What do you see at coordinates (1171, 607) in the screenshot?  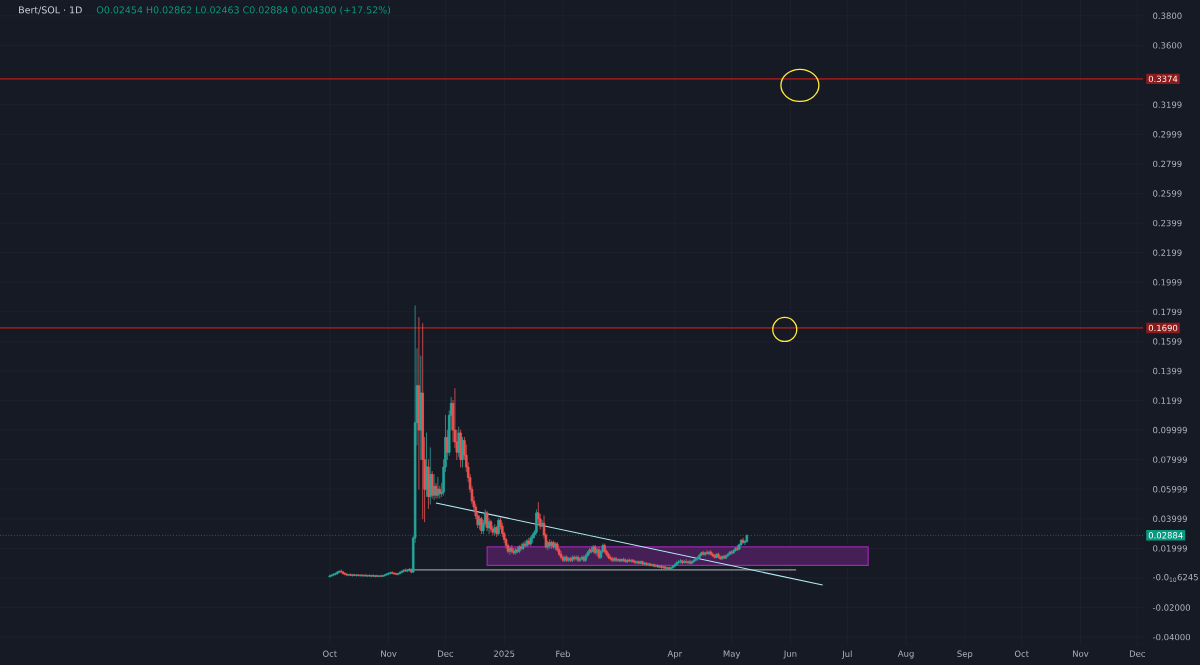 I see `y-tick-label: -0.02000` at bounding box center [1171, 607].